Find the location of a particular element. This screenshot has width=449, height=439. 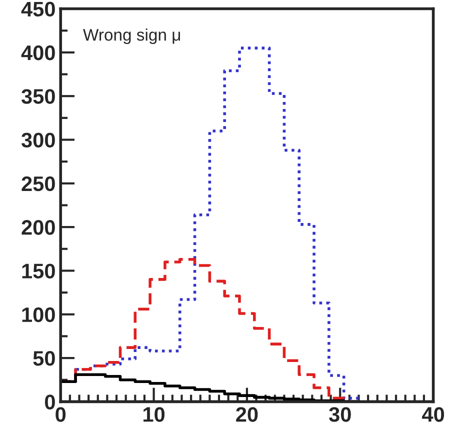

y-tick-label: 50 is located at coordinates (44, 358).